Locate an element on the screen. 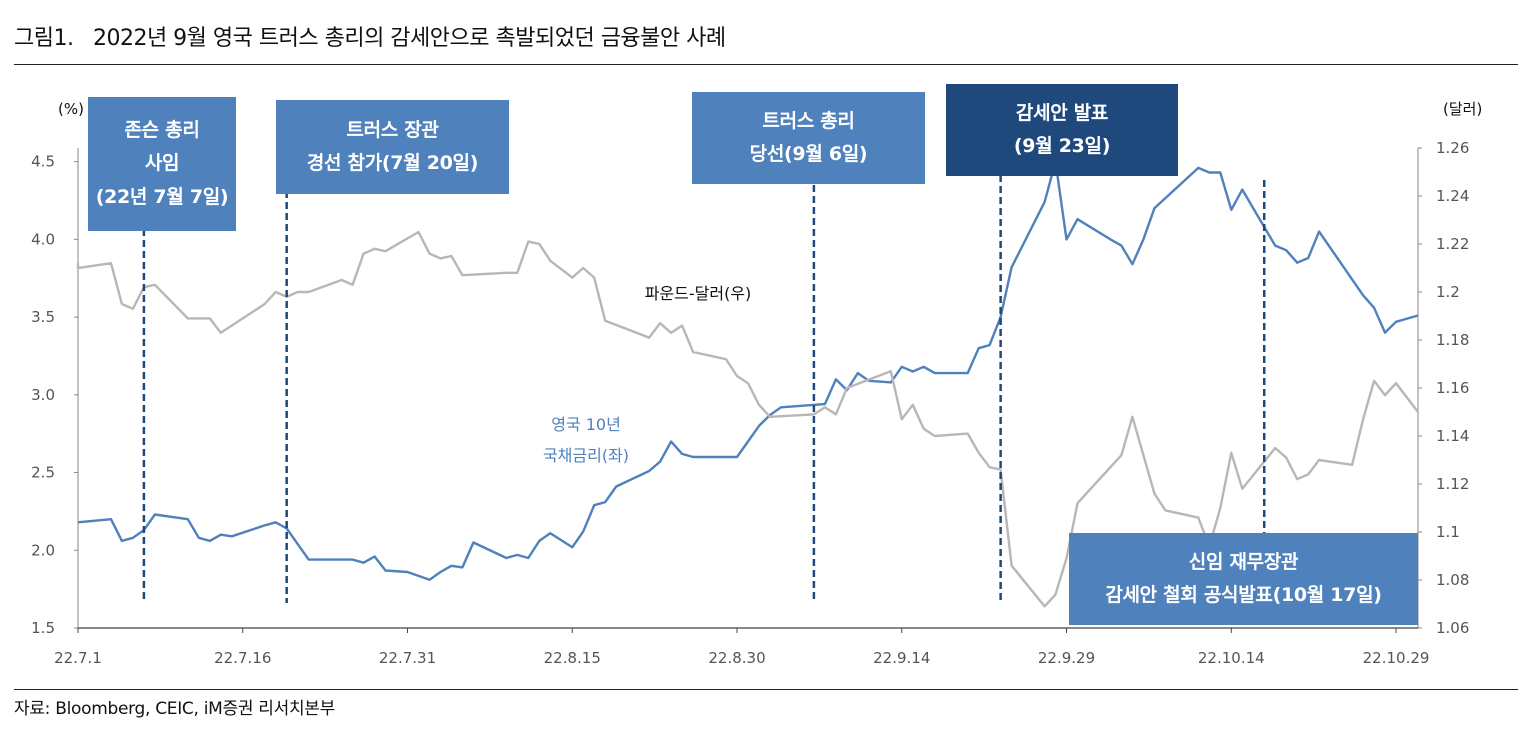  x-tick-label: 22.8.30 is located at coordinates (736, 658).